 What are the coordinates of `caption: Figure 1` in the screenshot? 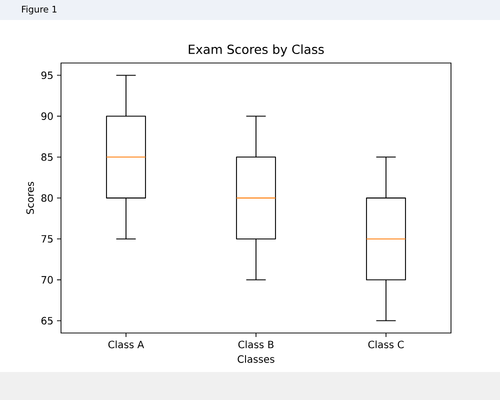 It's located at (39, 10).